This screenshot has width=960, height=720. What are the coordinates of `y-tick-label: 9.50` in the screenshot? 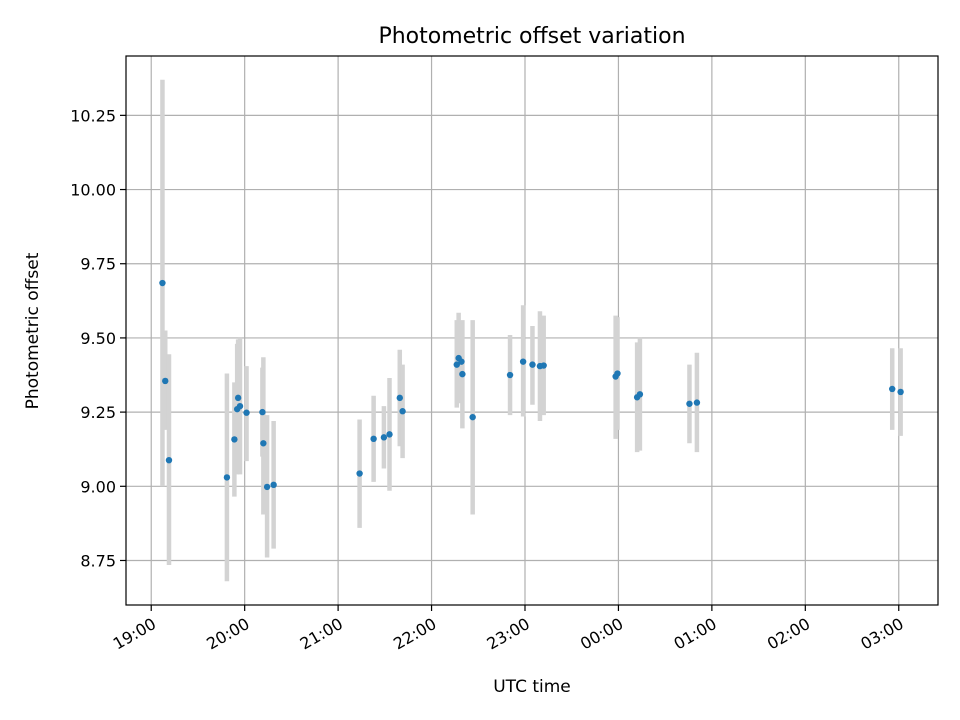 It's located at (98, 338).